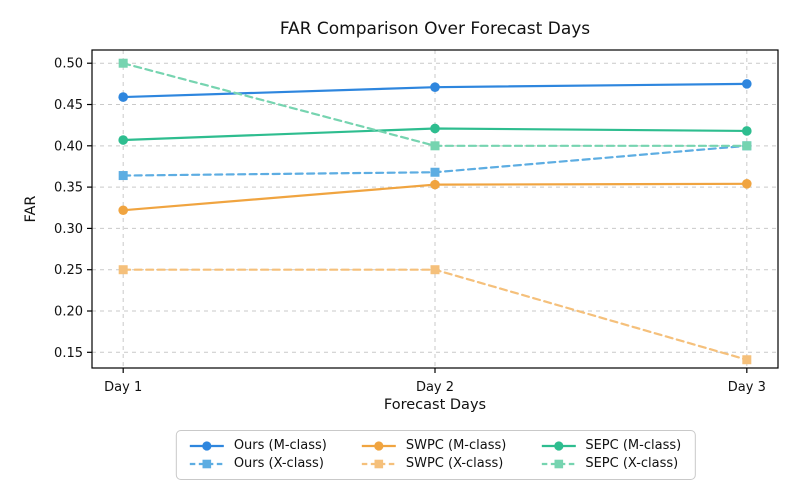 The width and height of the screenshot is (800, 502). I want to click on x-tick-label: Day 1, so click(123, 387).